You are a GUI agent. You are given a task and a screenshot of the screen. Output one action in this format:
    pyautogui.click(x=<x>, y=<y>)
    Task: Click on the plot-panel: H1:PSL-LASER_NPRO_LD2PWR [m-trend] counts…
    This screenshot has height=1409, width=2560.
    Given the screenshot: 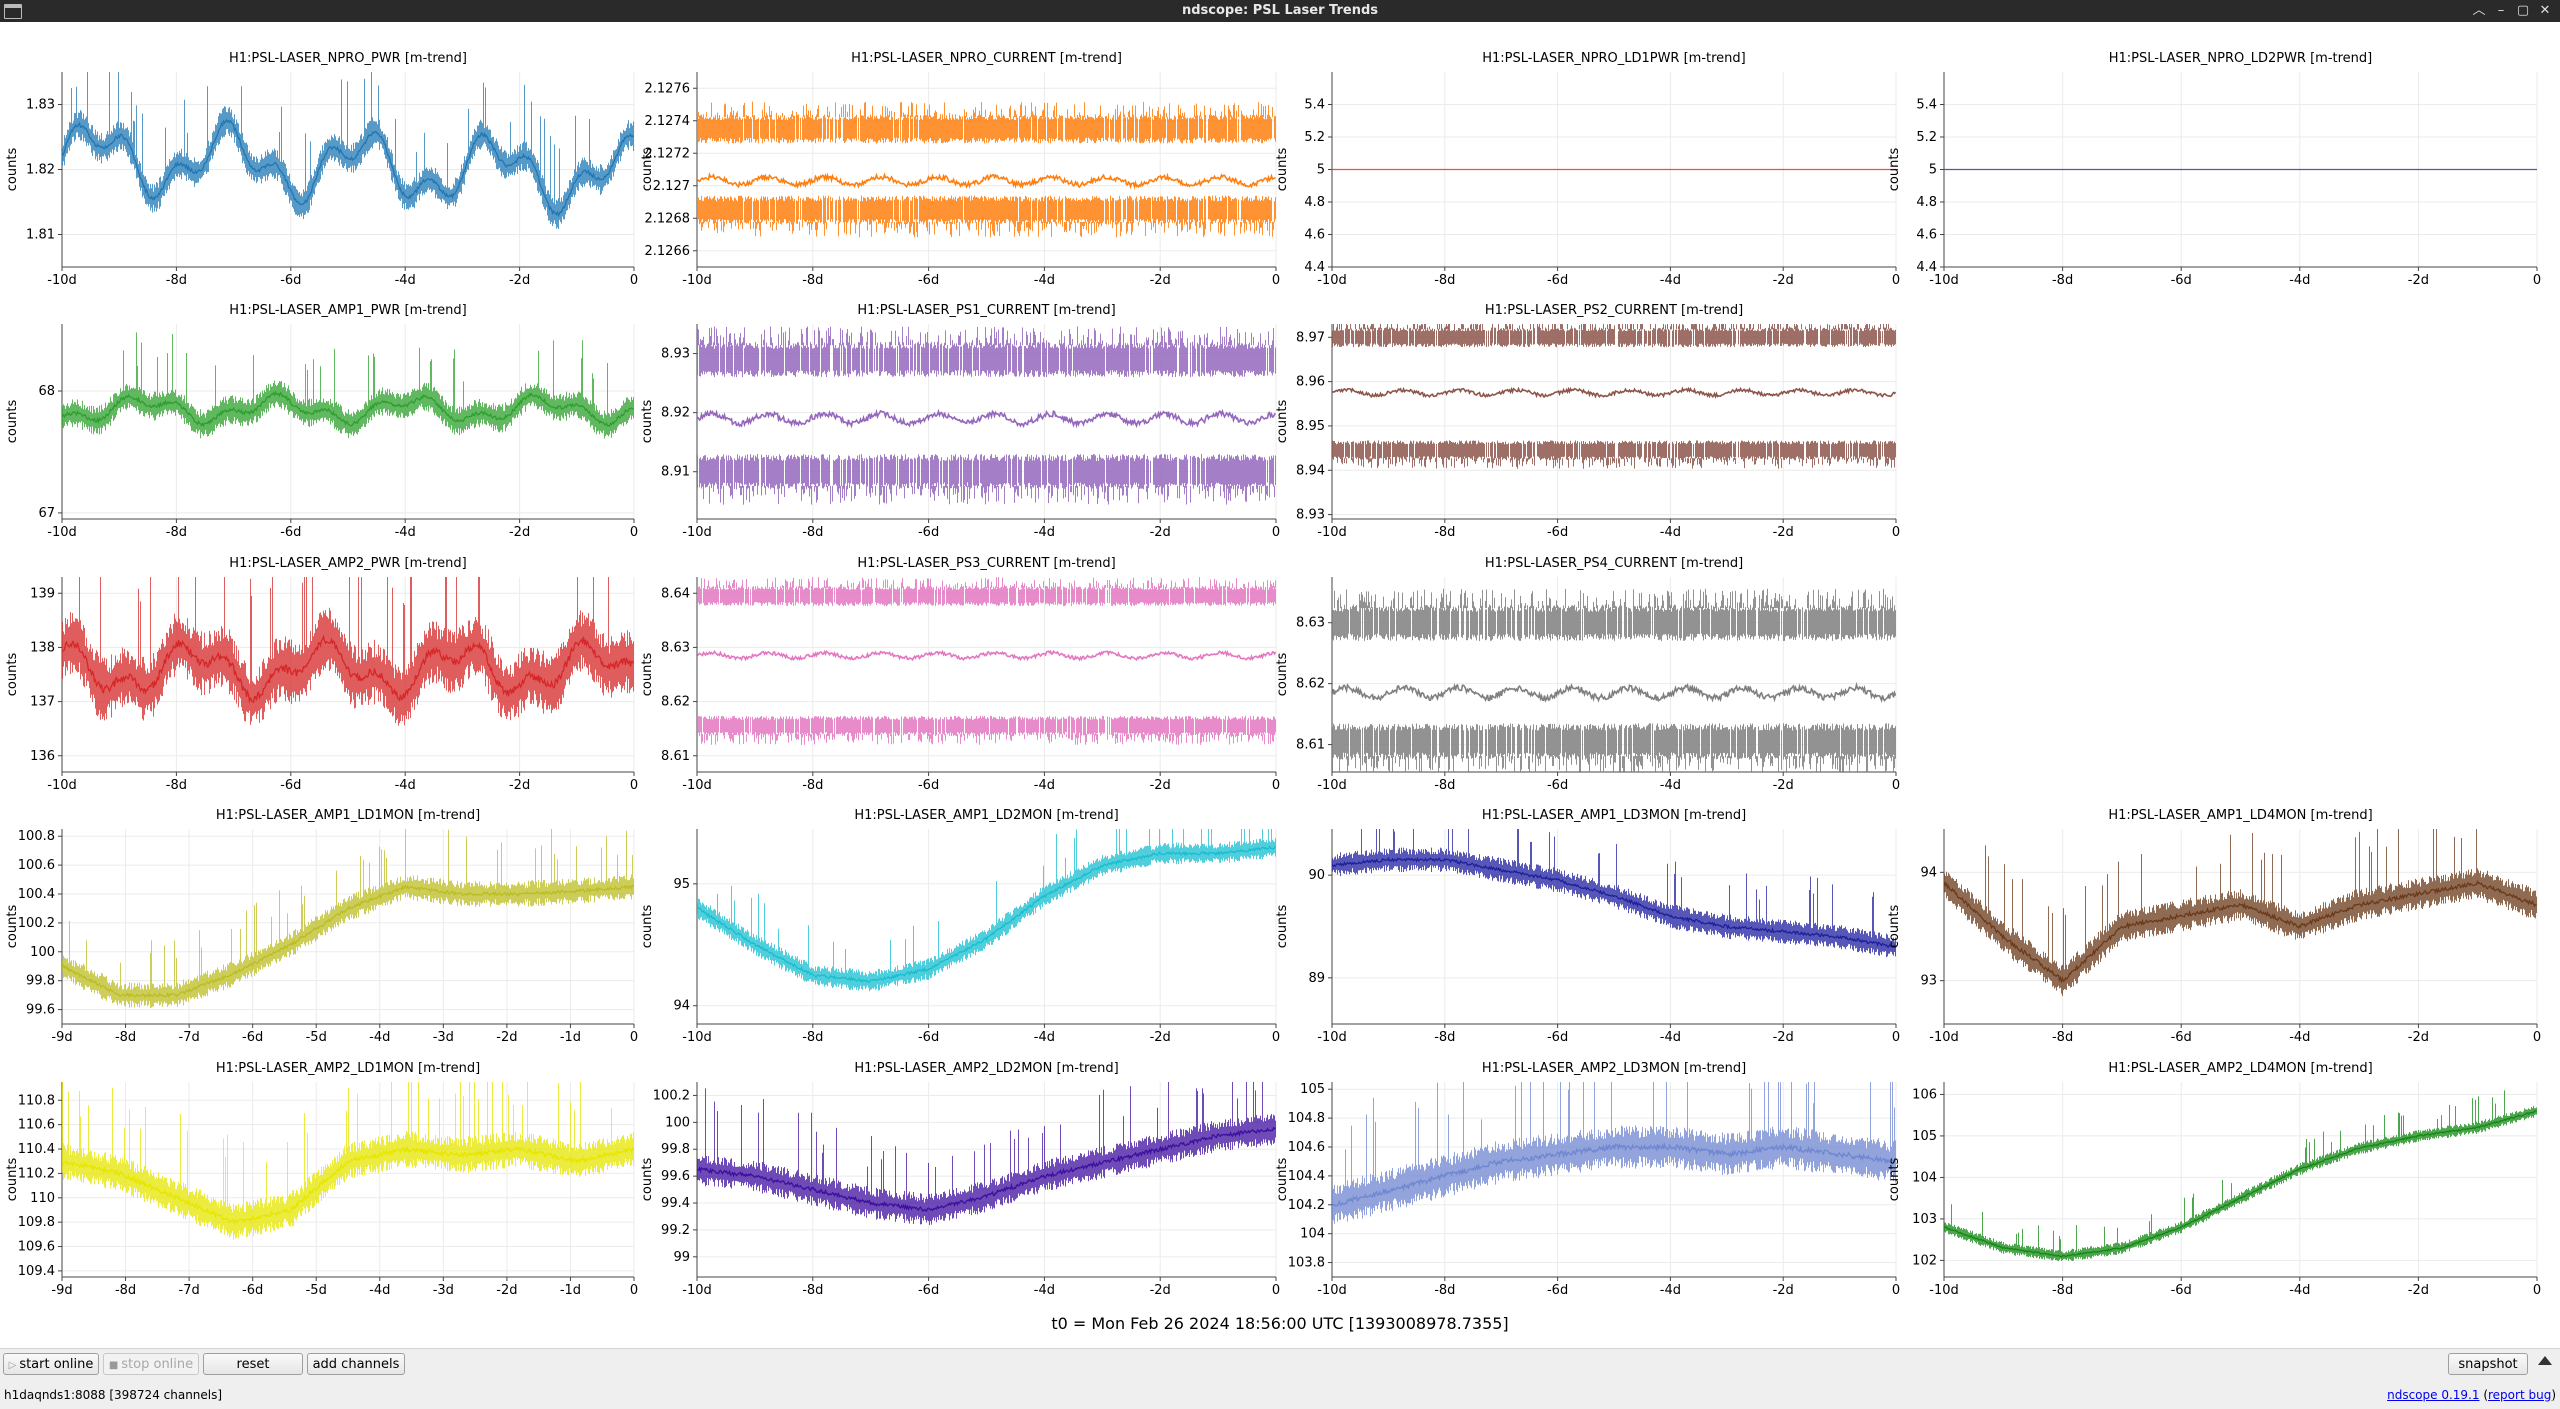 What is the action you would take?
    pyautogui.click(x=2214, y=169)
    